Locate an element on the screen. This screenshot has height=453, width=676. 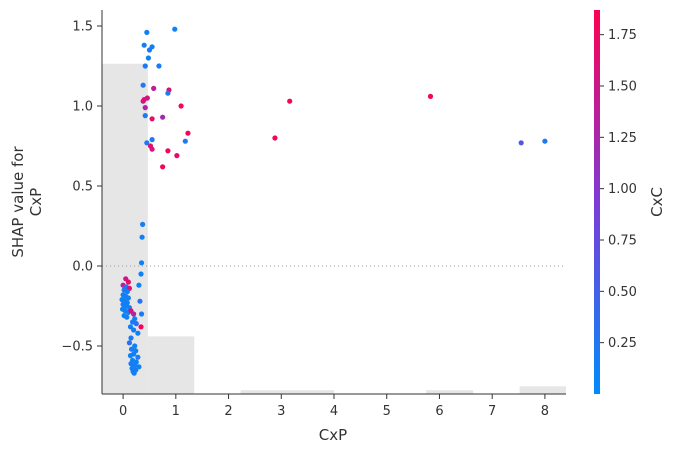
colorbar-tick-label: 1.25 is located at coordinates (622, 138).